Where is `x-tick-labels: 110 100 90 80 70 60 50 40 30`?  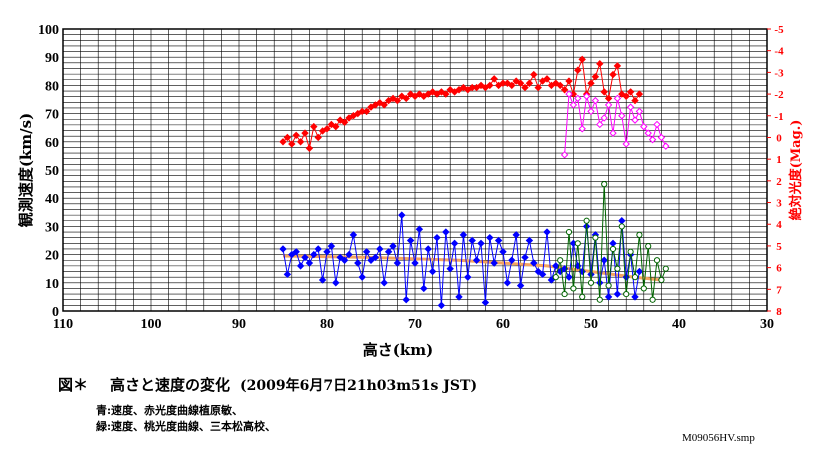 x-tick-labels: 110 100 90 80 70 60 50 40 30 is located at coordinates (413, 324).